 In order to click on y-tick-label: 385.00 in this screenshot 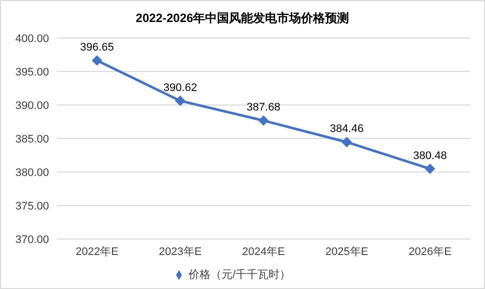, I will do `click(32, 139)`.